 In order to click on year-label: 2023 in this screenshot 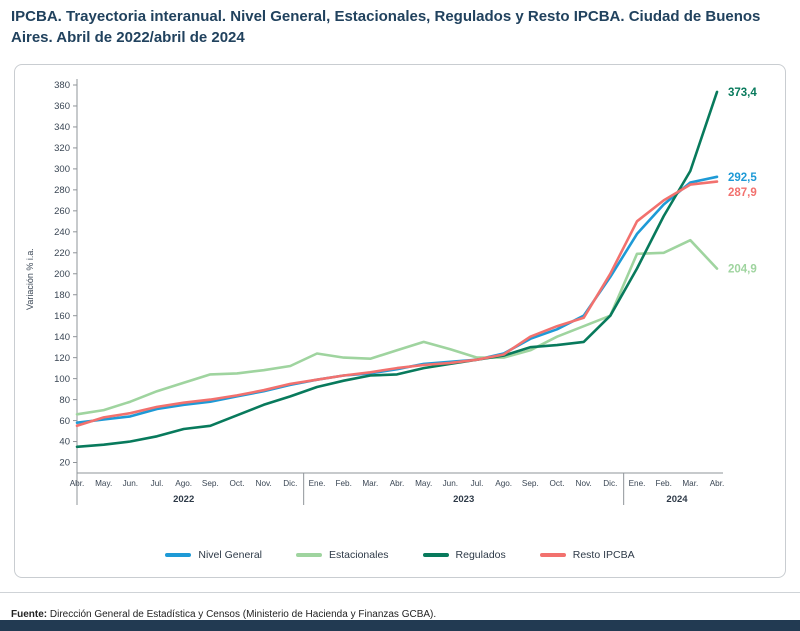, I will do `click(463, 499)`.